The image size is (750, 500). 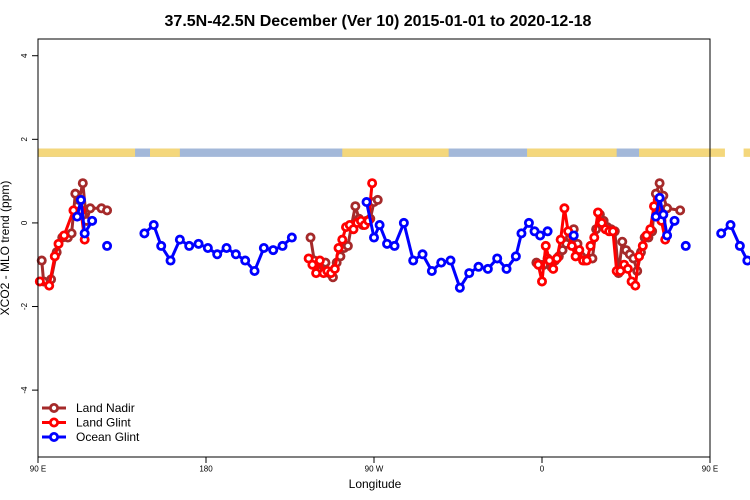 I want to click on land-ocean-strip, so click(x=394, y=152).